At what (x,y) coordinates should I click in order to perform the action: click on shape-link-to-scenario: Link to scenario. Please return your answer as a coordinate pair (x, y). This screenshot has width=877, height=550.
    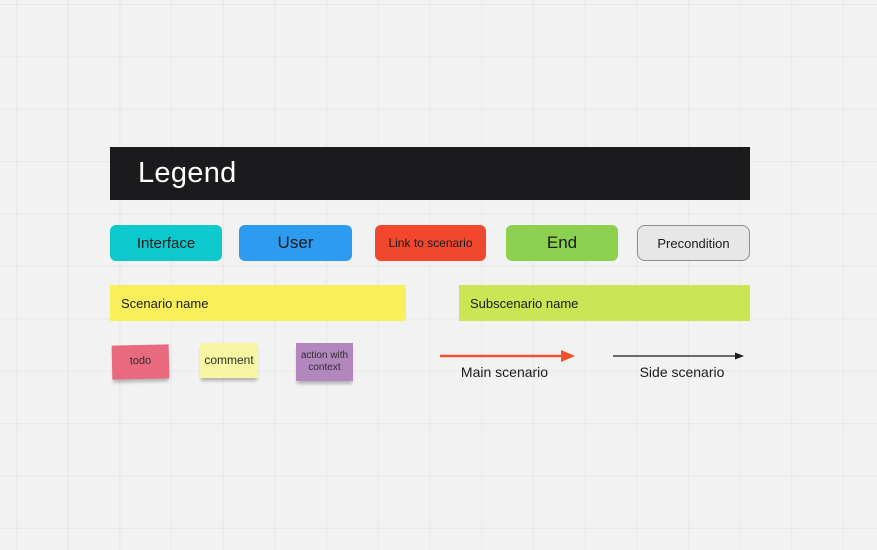
    Looking at the image, I should click on (430, 243).